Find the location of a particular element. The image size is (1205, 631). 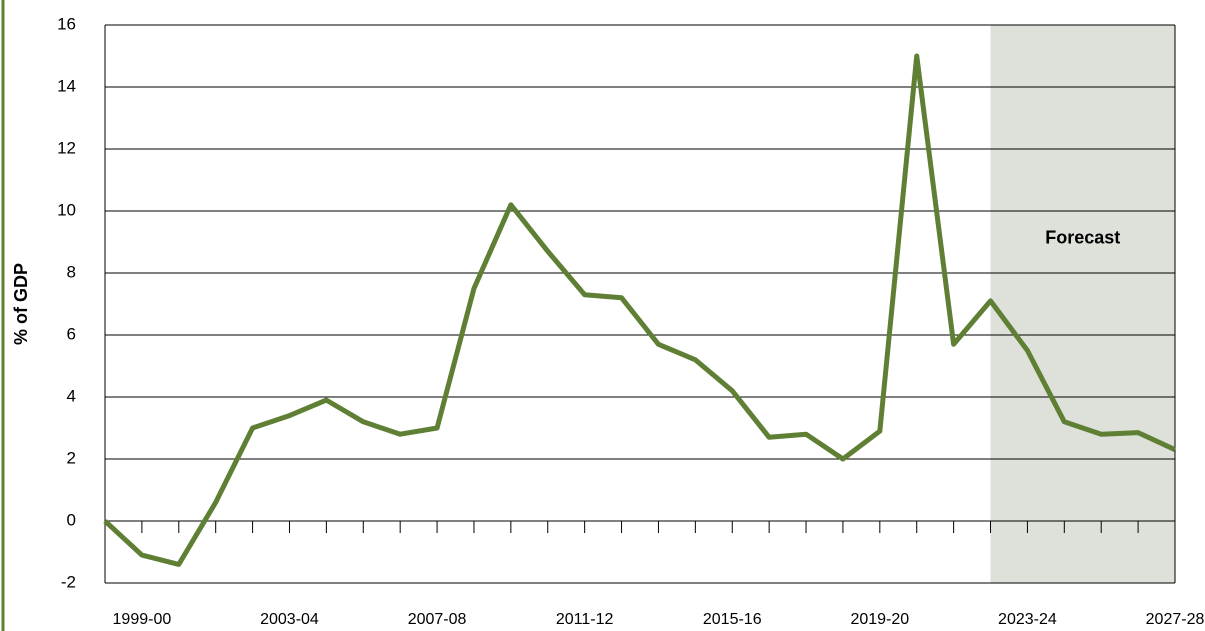

y-tick-label: 10 is located at coordinates (66, 209).